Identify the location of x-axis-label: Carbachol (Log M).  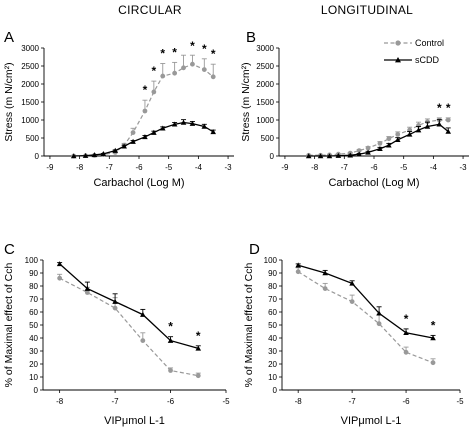
(138, 183).